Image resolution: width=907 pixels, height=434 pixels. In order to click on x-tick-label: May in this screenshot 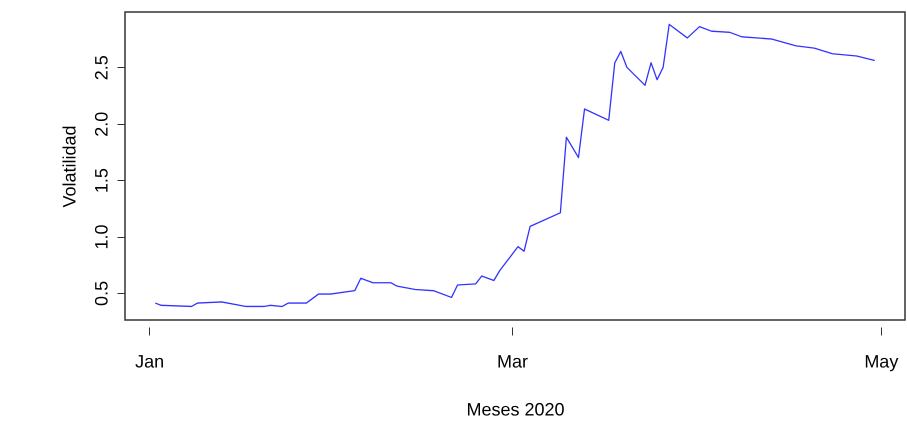, I will do `click(881, 362)`.